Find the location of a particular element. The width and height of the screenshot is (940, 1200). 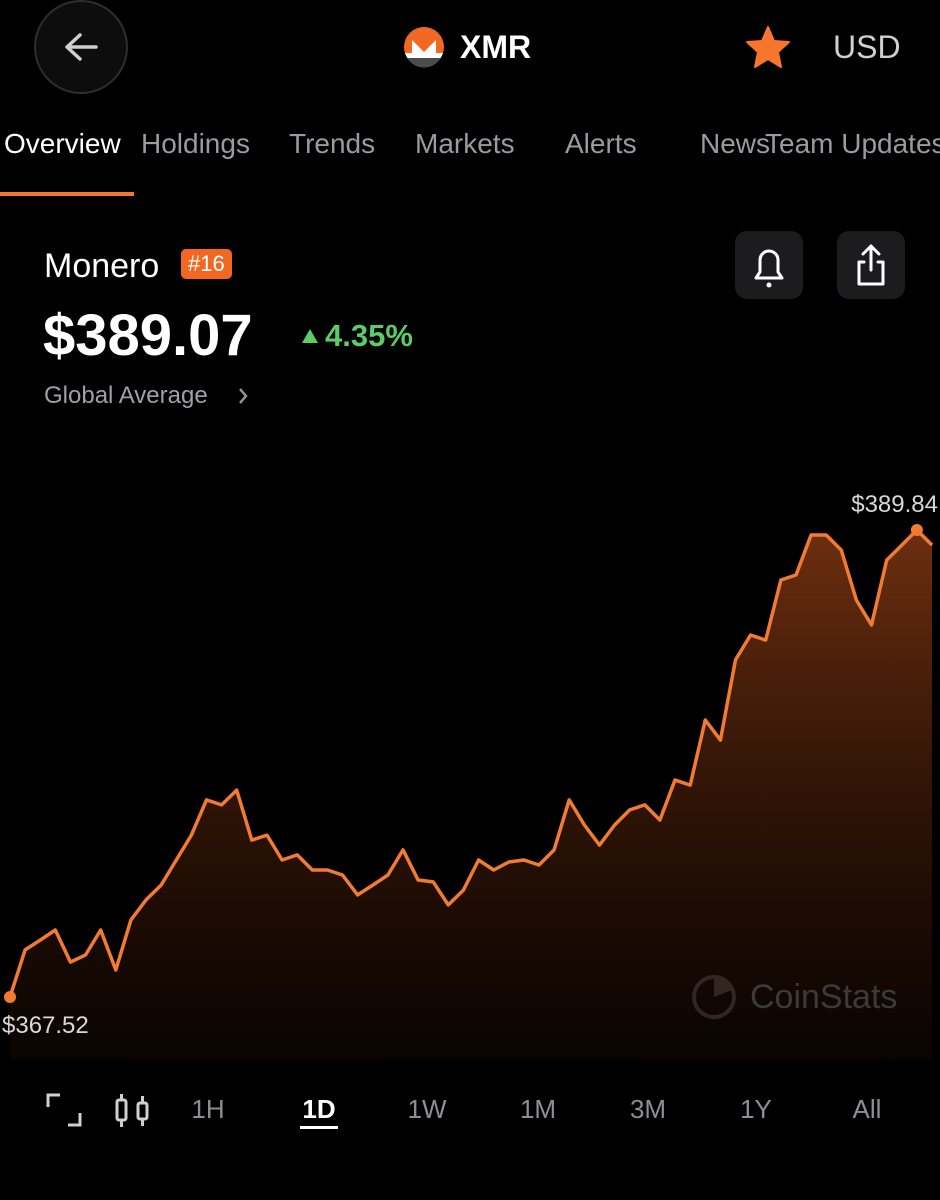

share-button is located at coordinates (871, 265).